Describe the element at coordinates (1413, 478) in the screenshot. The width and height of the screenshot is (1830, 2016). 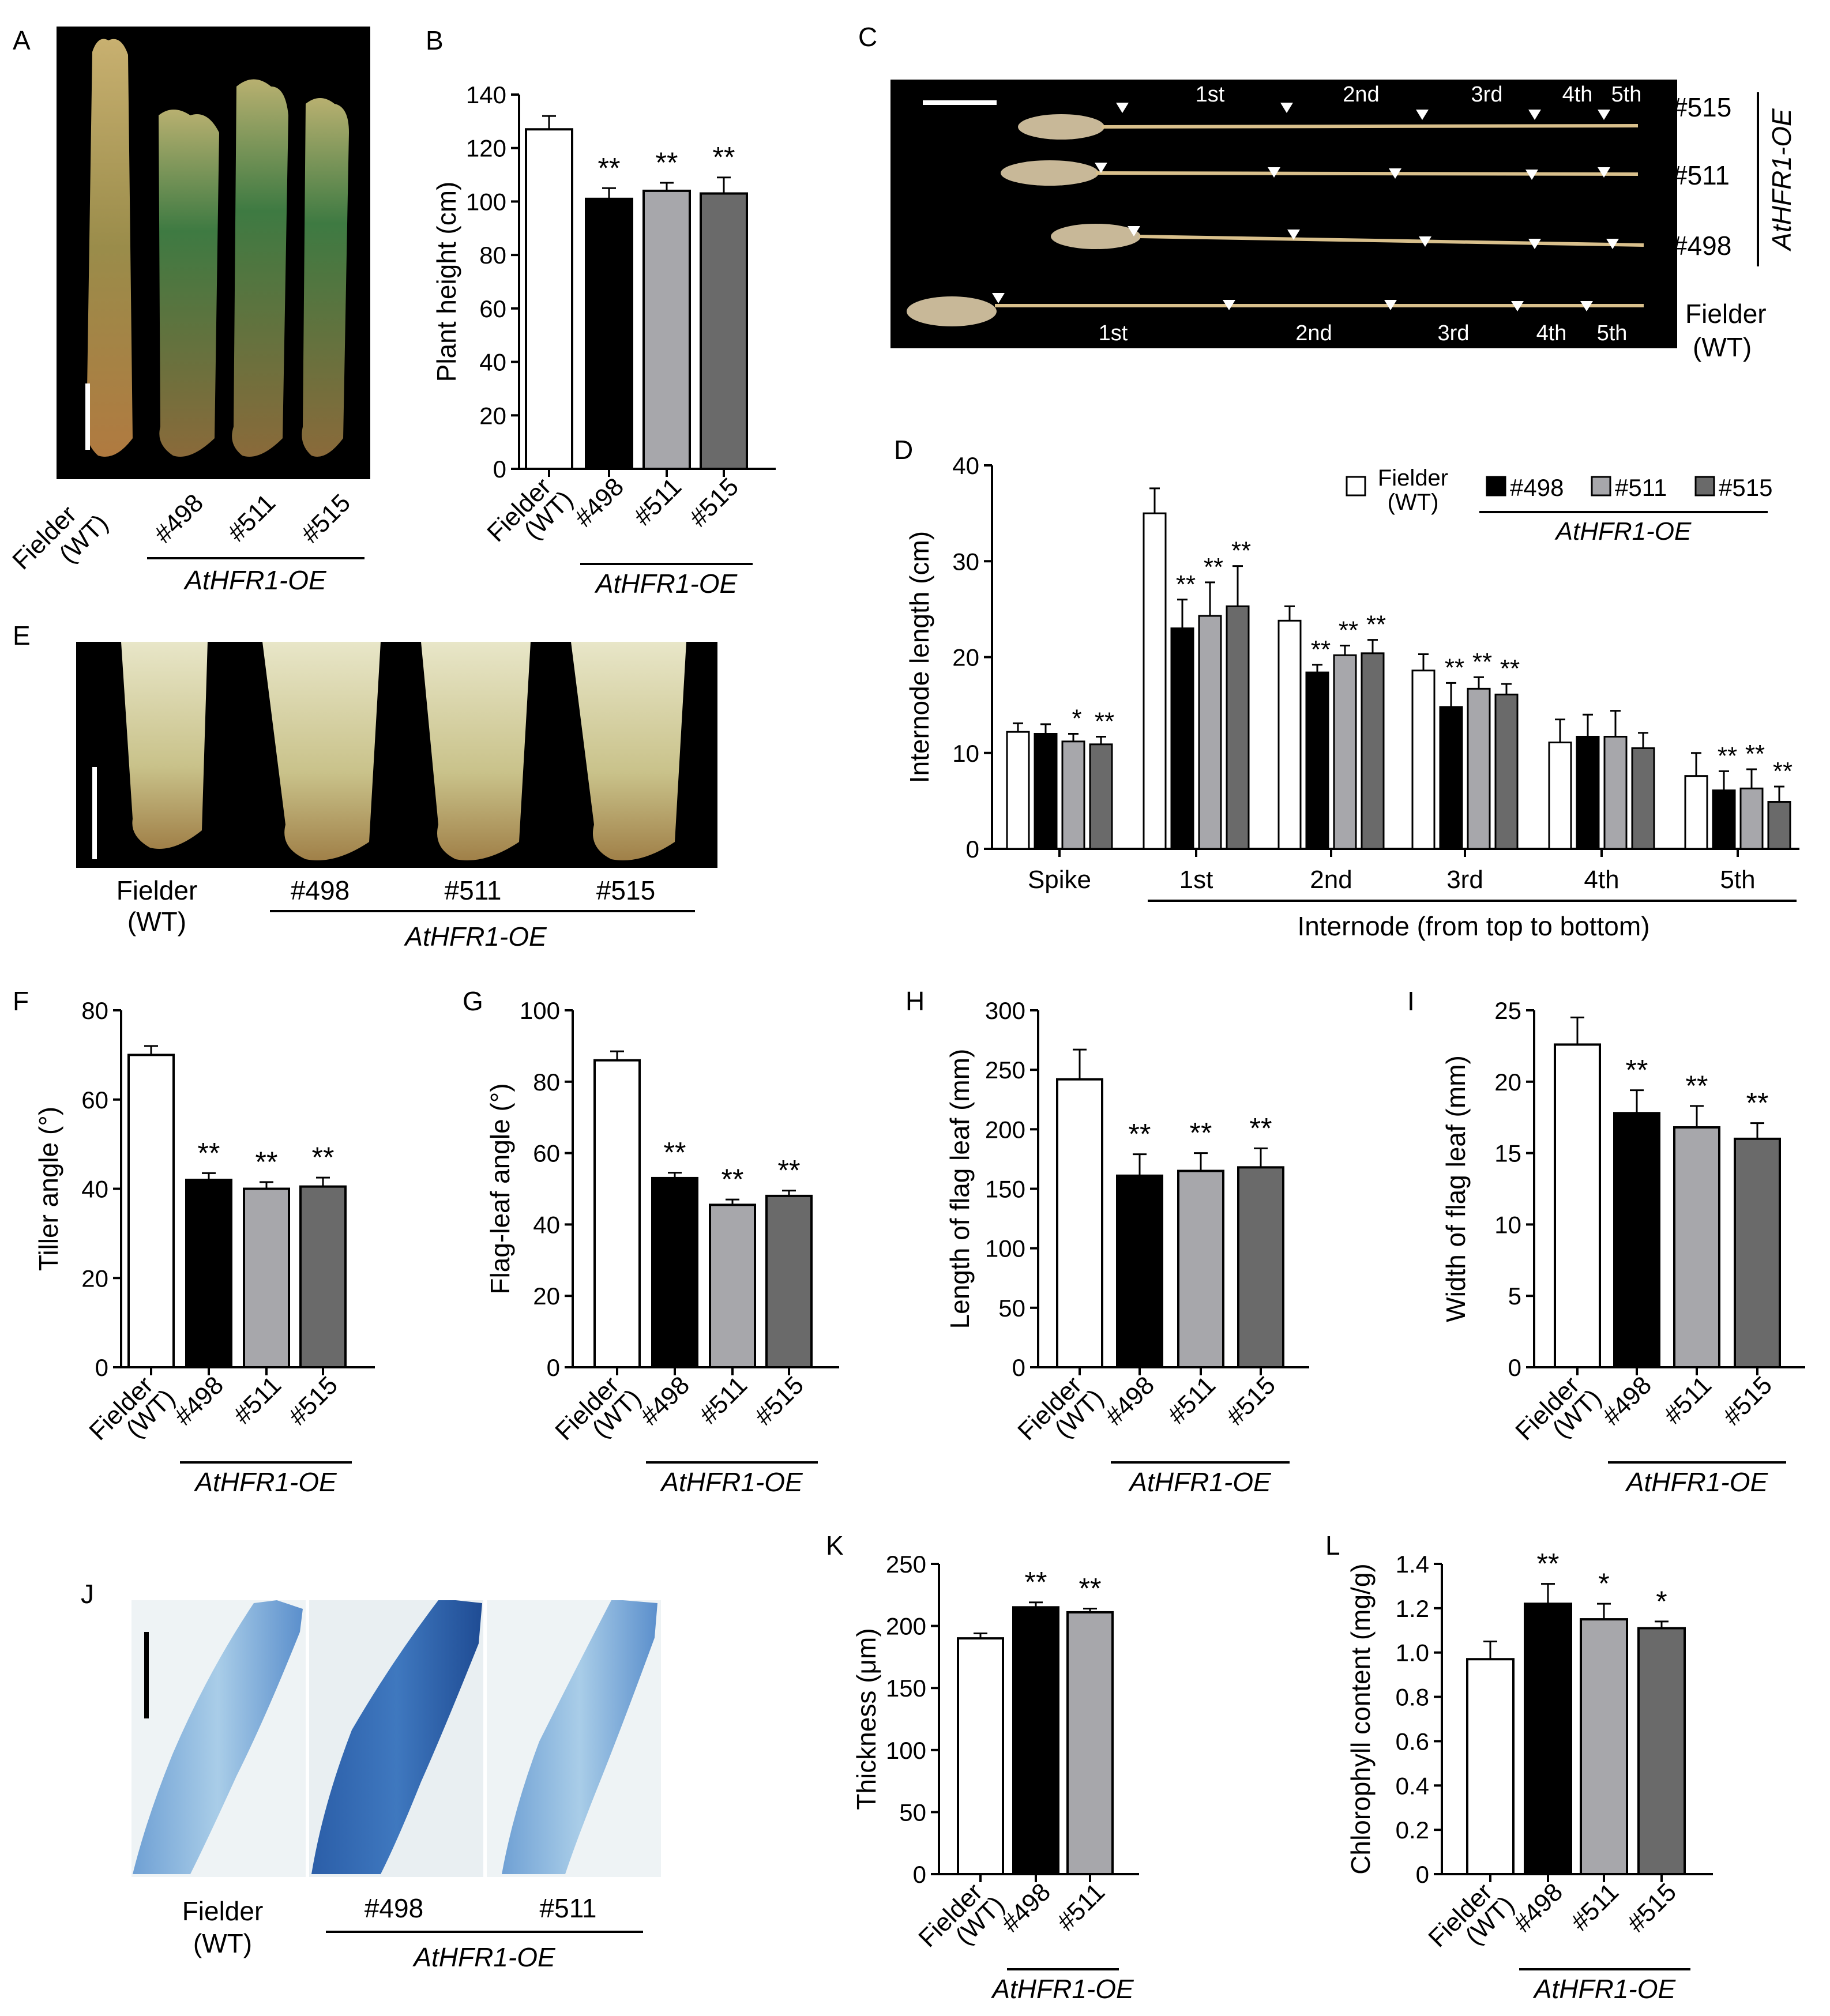
I see `legend-label: Fielder` at that location.